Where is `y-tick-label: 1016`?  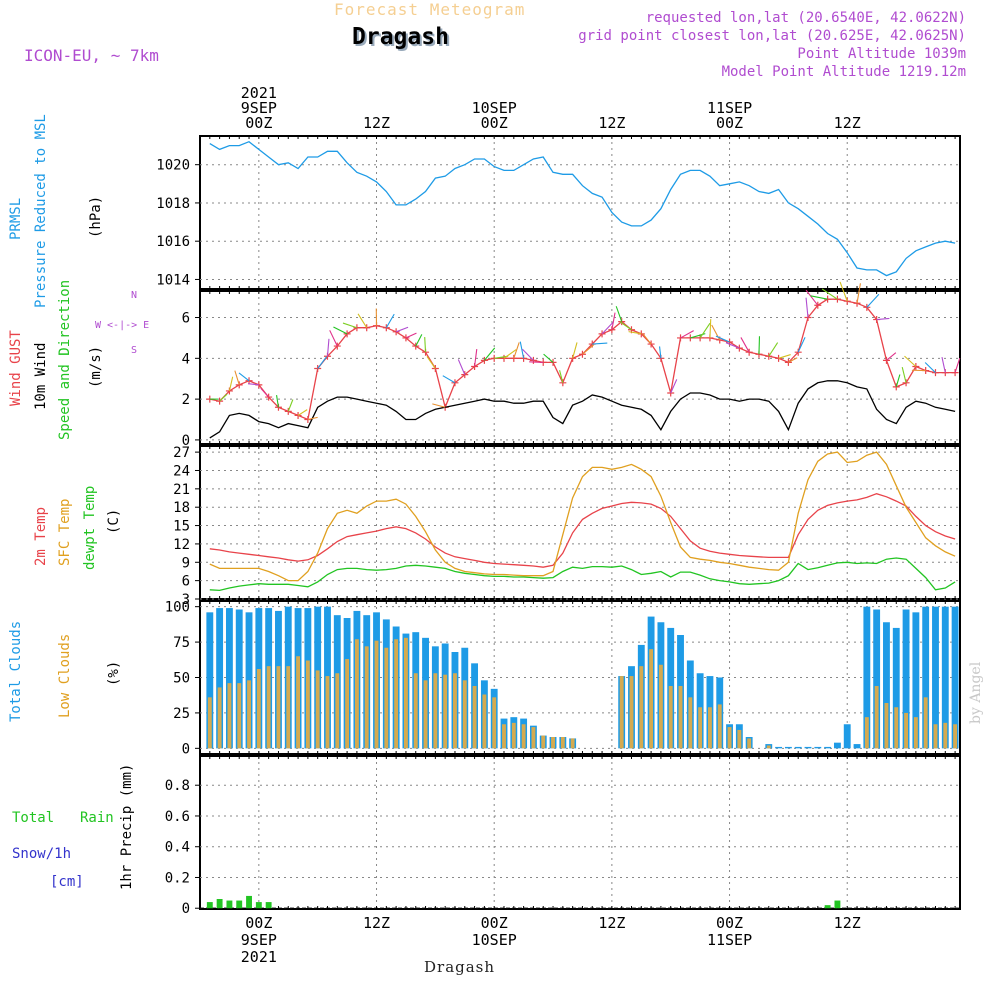 y-tick-label: 1016 is located at coordinates (173, 242).